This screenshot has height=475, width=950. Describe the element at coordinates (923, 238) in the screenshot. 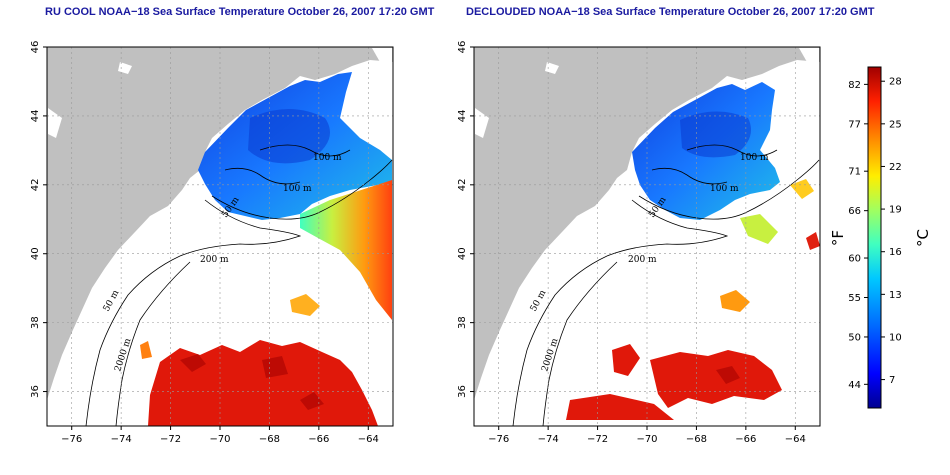

I see `celsius-unit-label: °C` at that location.